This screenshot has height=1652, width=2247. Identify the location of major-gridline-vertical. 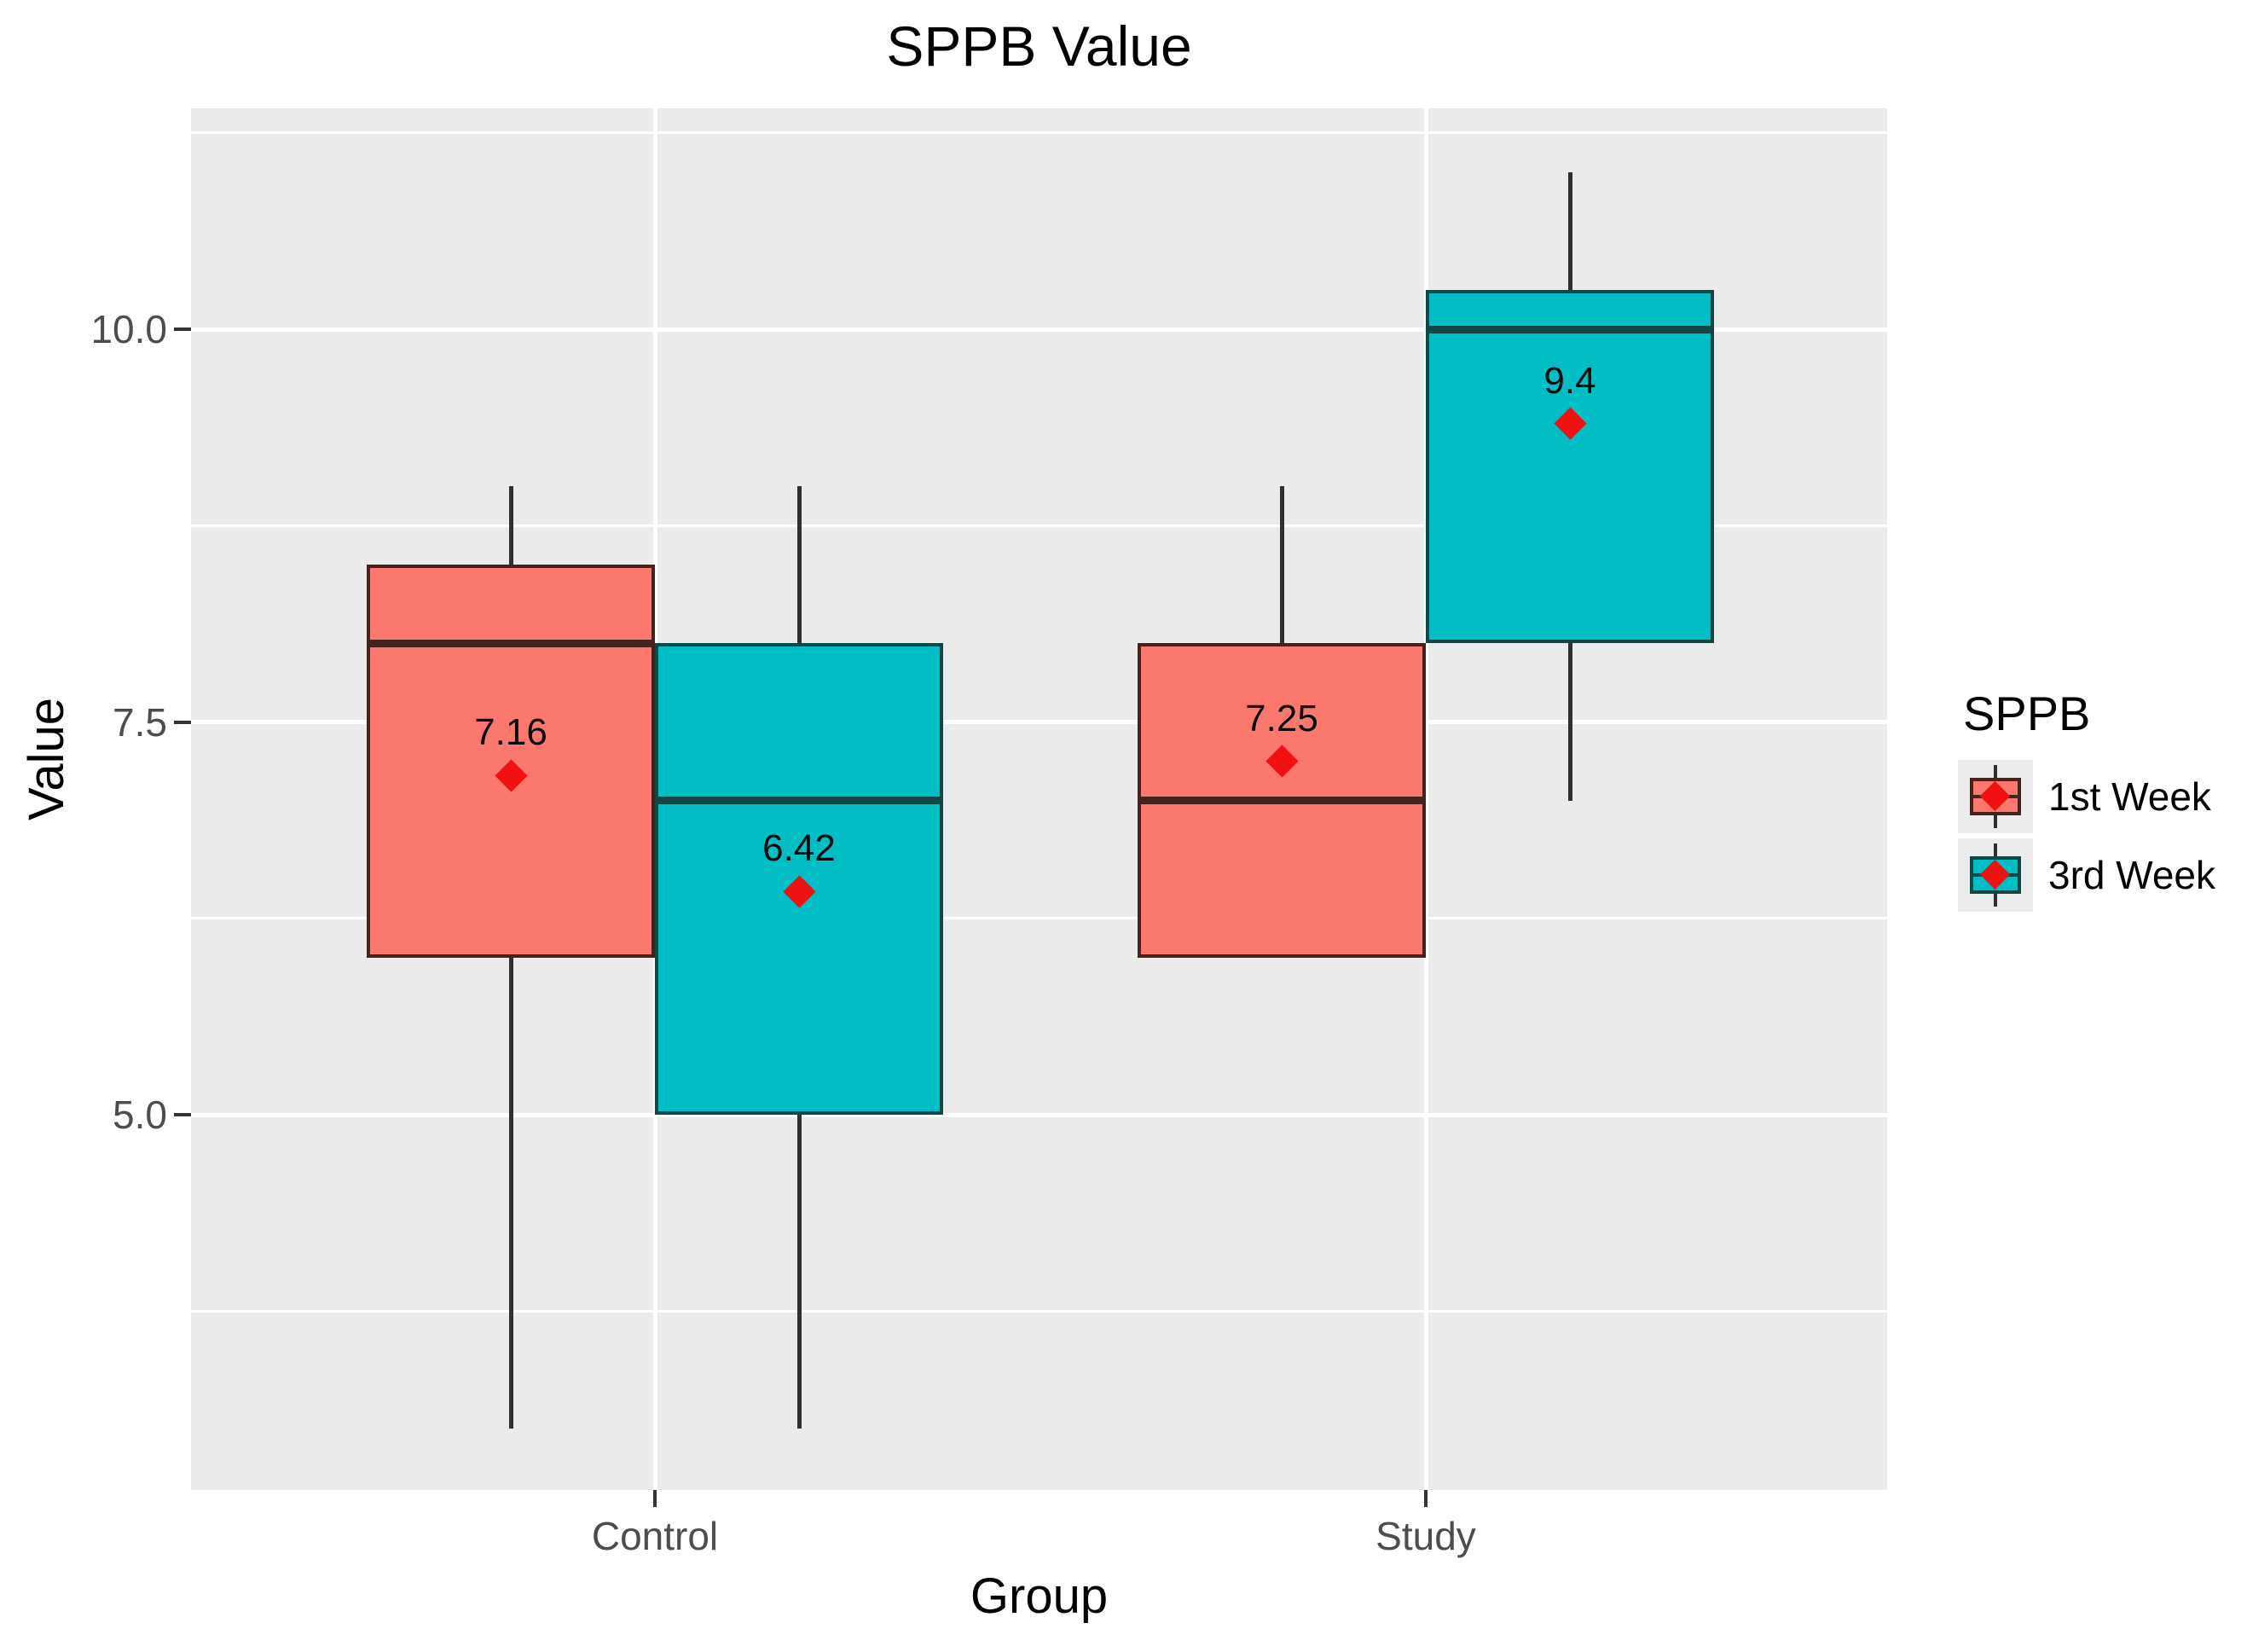
(1425, 799).